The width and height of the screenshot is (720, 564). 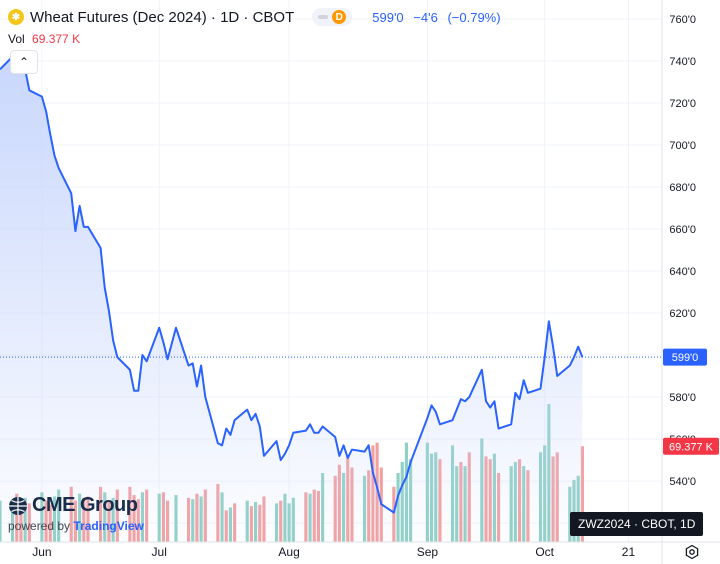 I want to click on last-price-label: 599'0, so click(x=685, y=358).